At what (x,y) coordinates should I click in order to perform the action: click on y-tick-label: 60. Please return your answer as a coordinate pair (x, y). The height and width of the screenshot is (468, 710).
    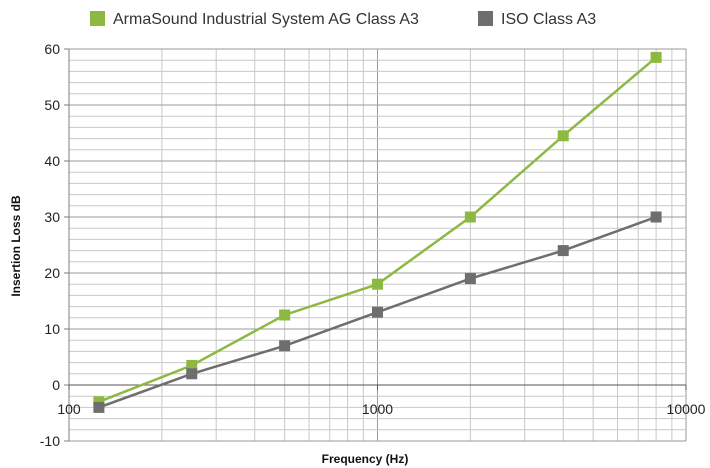
    Looking at the image, I should click on (52, 49).